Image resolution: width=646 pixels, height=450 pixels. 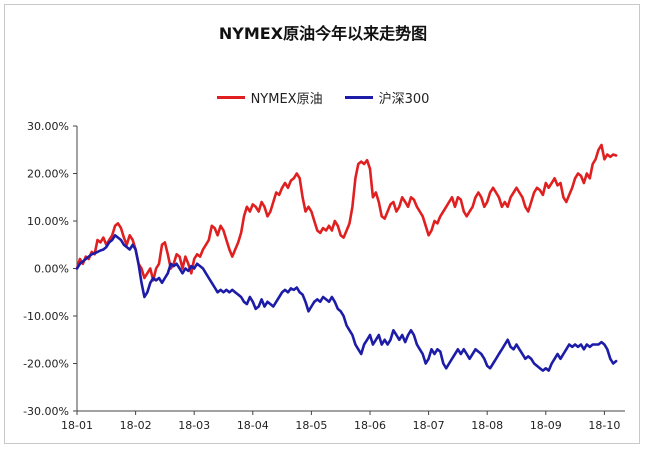 I want to click on legend-label-nymex: NYMEX原油, so click(x=286, y=99).